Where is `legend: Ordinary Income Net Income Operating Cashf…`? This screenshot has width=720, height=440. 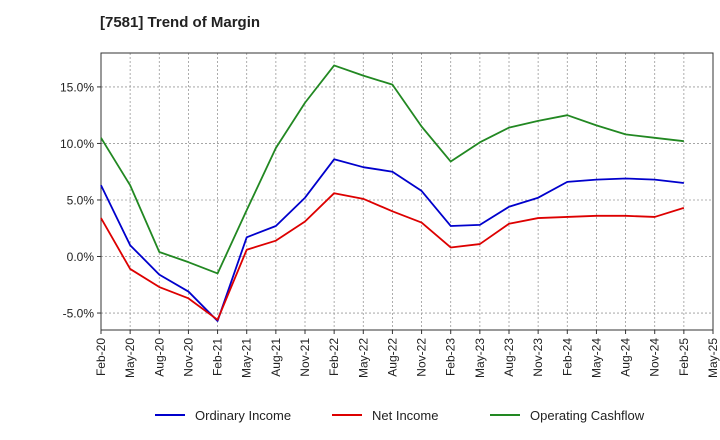
legend: Ordinary Income Net Income Operating Cashf… is located at coordinates (400, 415).